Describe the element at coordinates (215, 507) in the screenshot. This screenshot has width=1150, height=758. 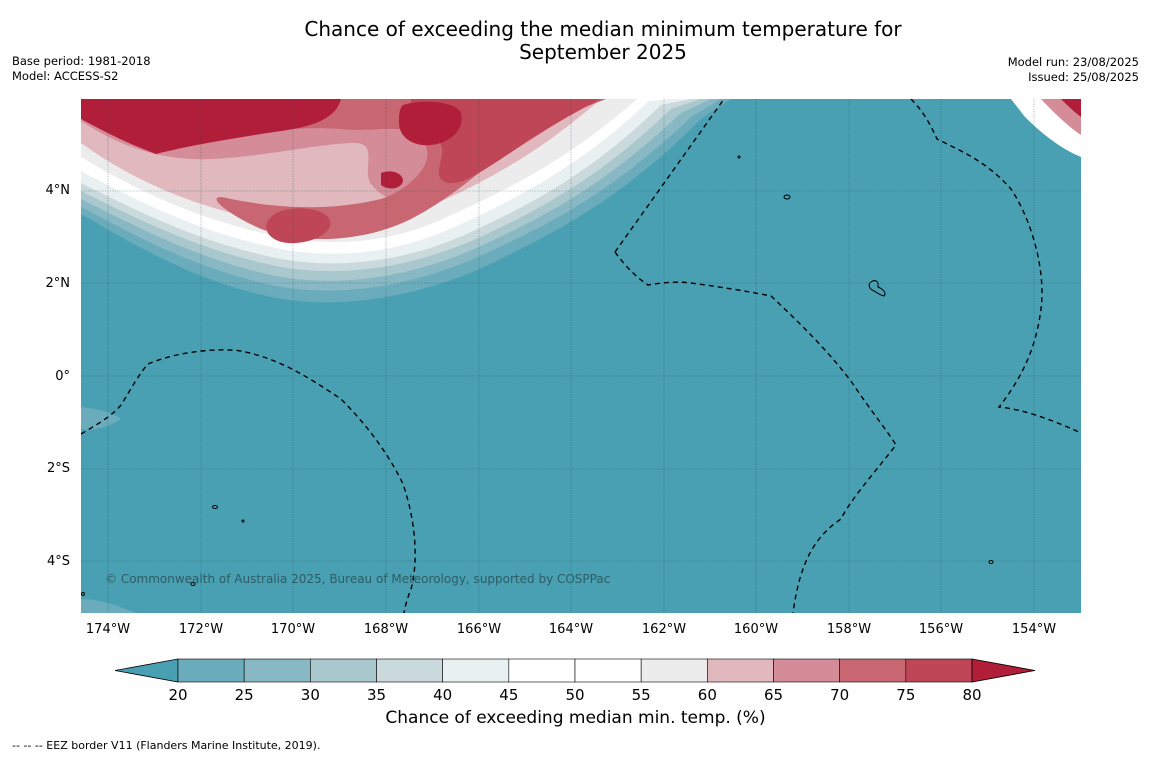
I see `island-howland` at that location.